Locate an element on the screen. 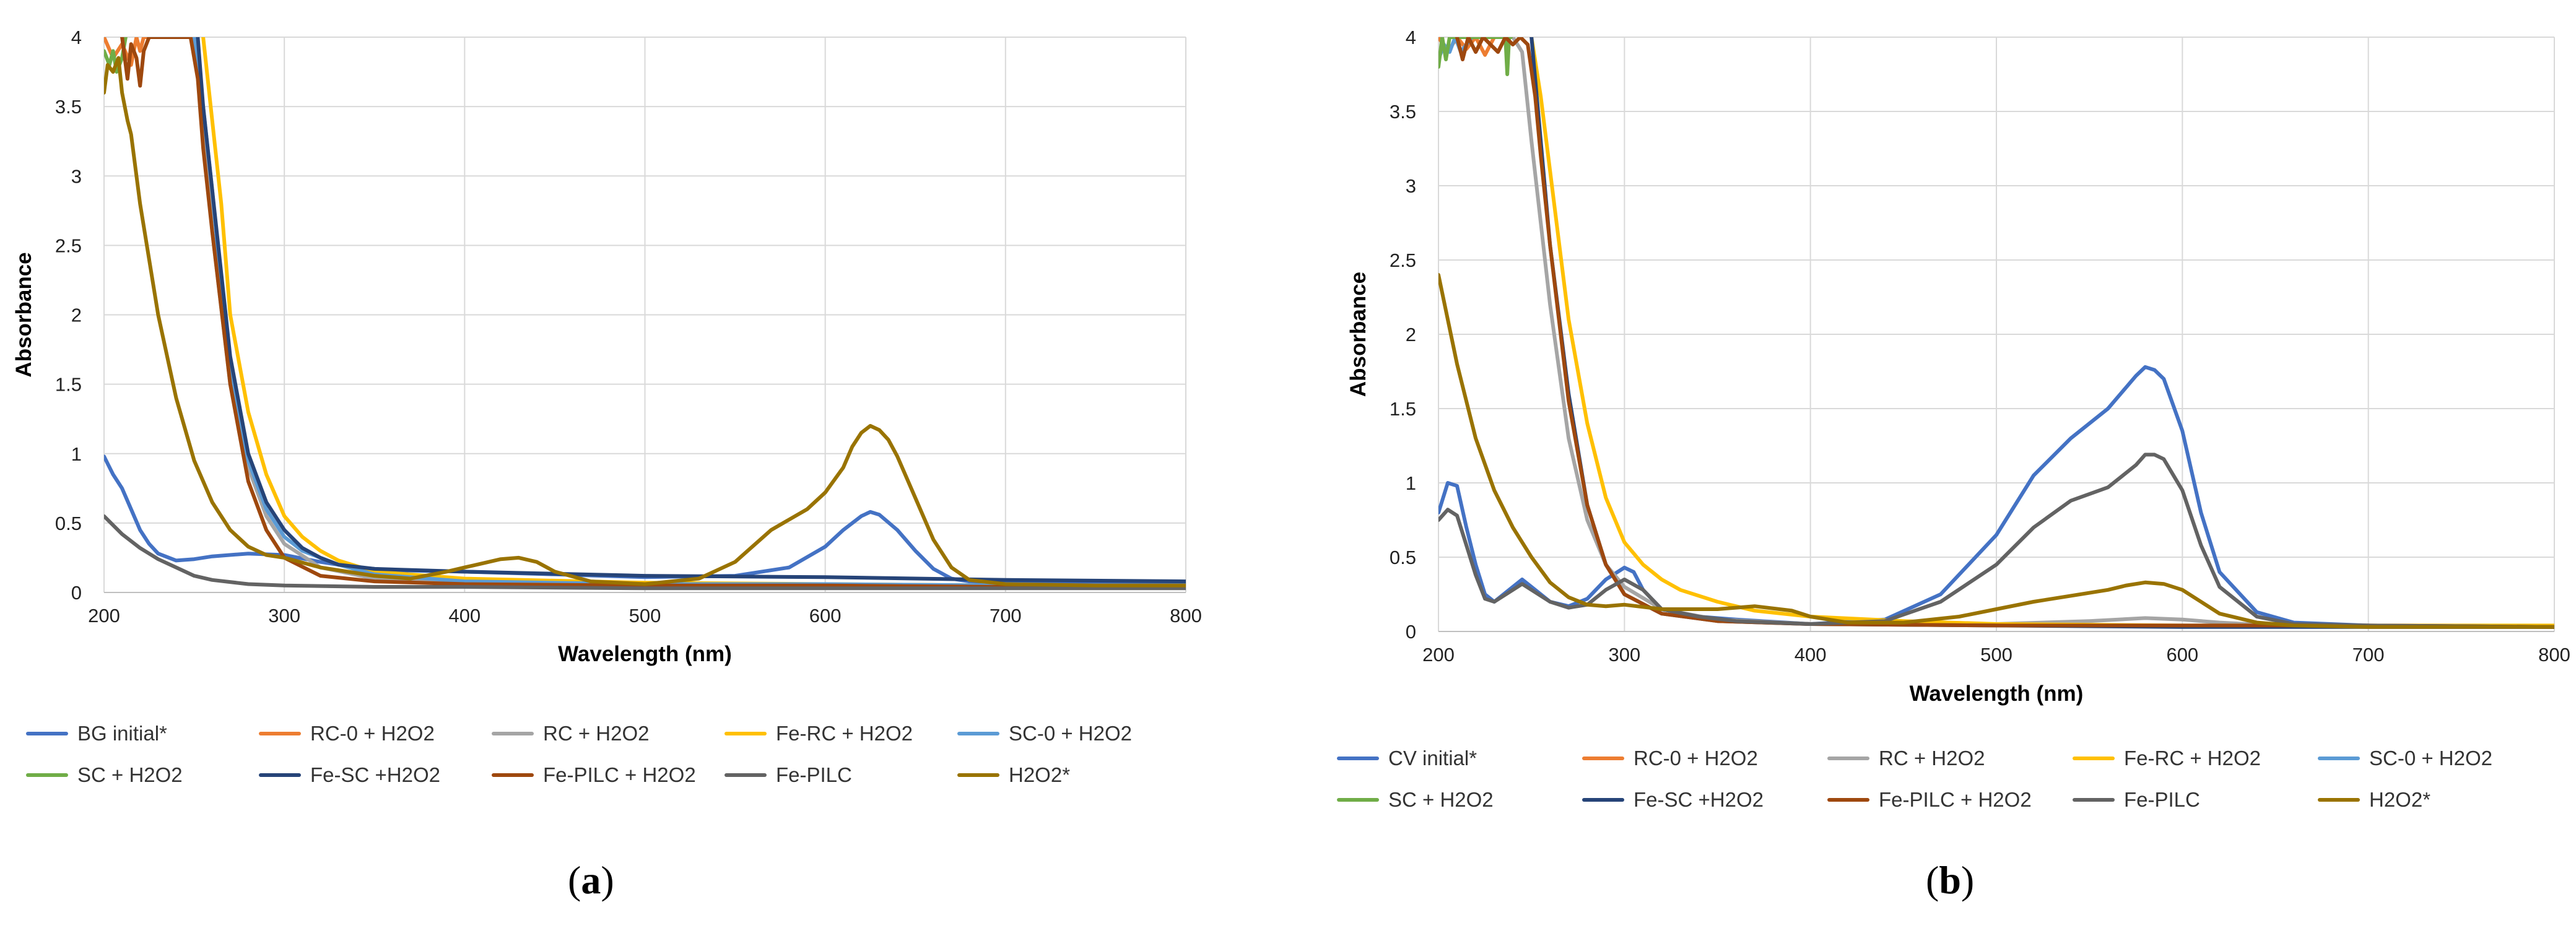  chart-a-x-tick-label: 700 is located at coordinates (1006, 616).